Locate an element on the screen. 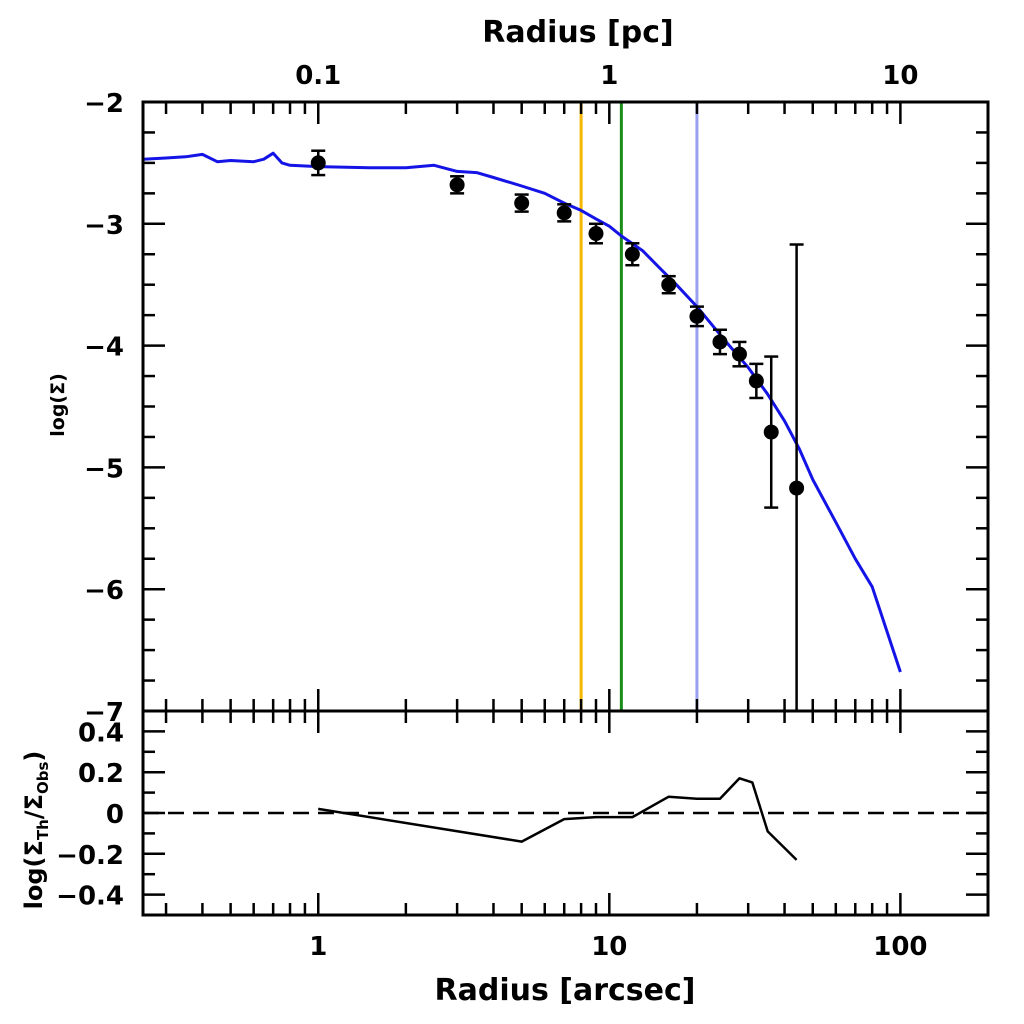 Image resolution: width=1024 pixels, height=1024 pixels. x-tick-label-1: 1 is located at coordinates (318, 947).